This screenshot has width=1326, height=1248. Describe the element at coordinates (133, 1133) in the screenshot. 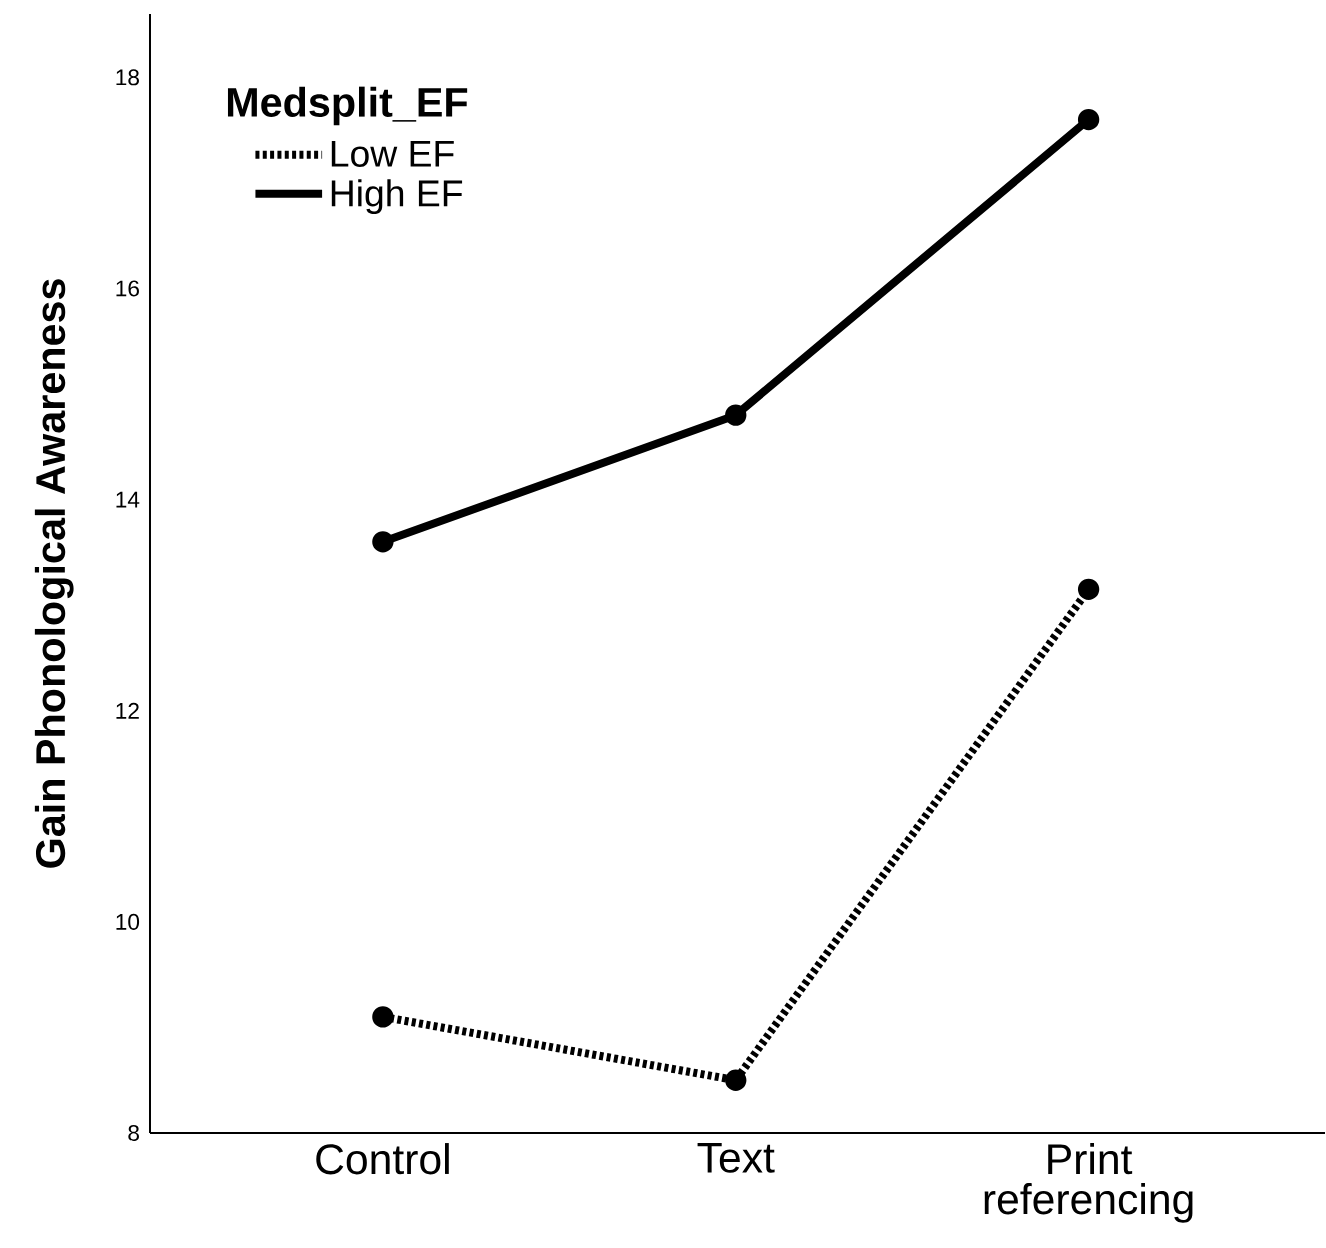

I see `y-tick-label: 8` at that location.